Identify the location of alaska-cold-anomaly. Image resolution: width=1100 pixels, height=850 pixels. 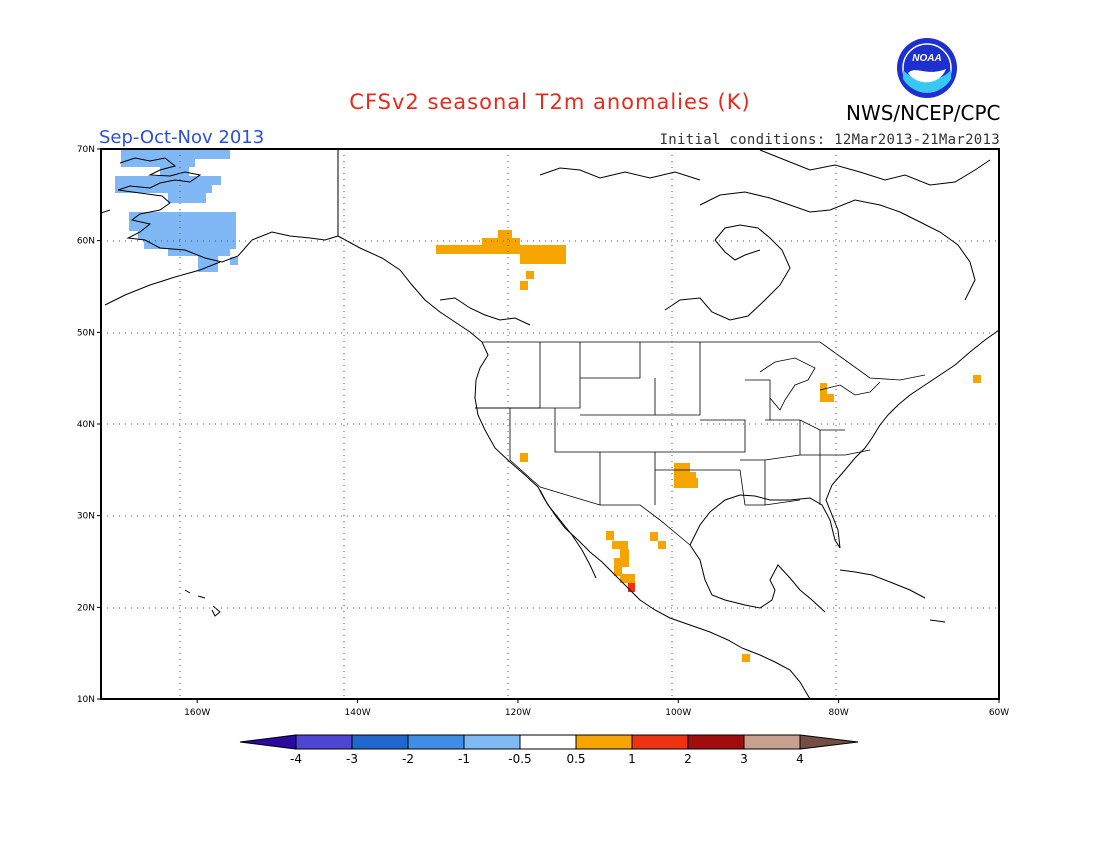
(176, 210).